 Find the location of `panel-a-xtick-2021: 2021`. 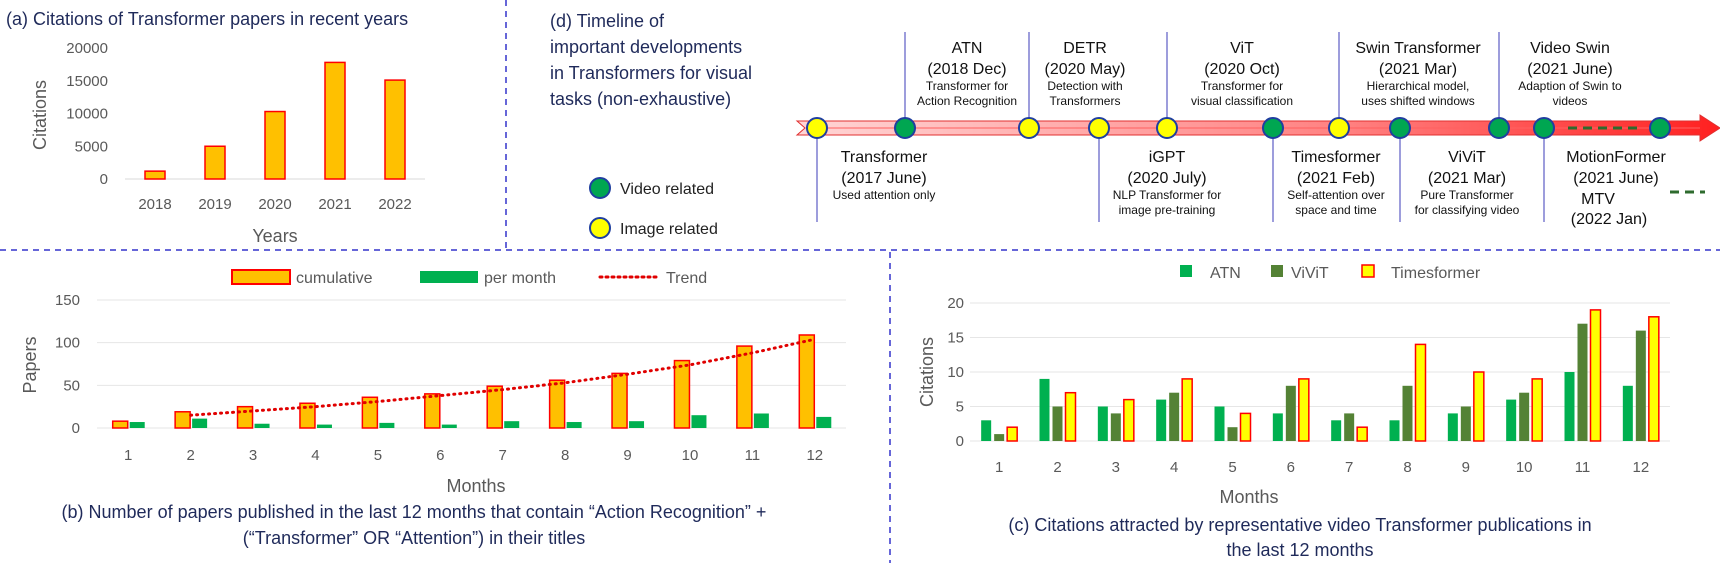

panel-a-xtick-2021: 2021 is located at coordinates (334, 204).